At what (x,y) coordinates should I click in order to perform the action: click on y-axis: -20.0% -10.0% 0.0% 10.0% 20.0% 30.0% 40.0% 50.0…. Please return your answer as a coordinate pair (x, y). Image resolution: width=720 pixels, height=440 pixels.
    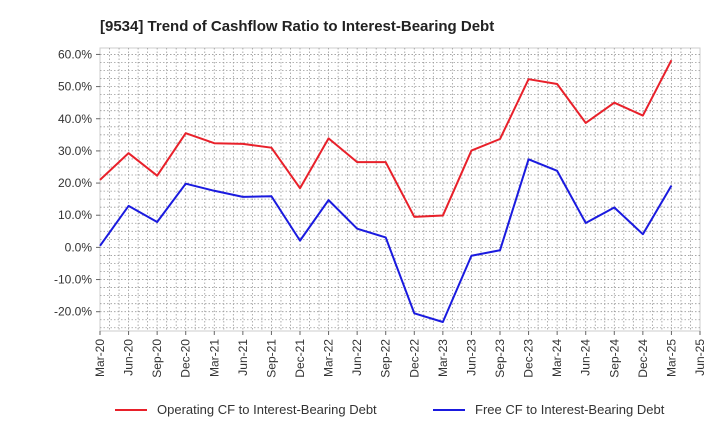
    Looking at the image, I should click on (77, 183).